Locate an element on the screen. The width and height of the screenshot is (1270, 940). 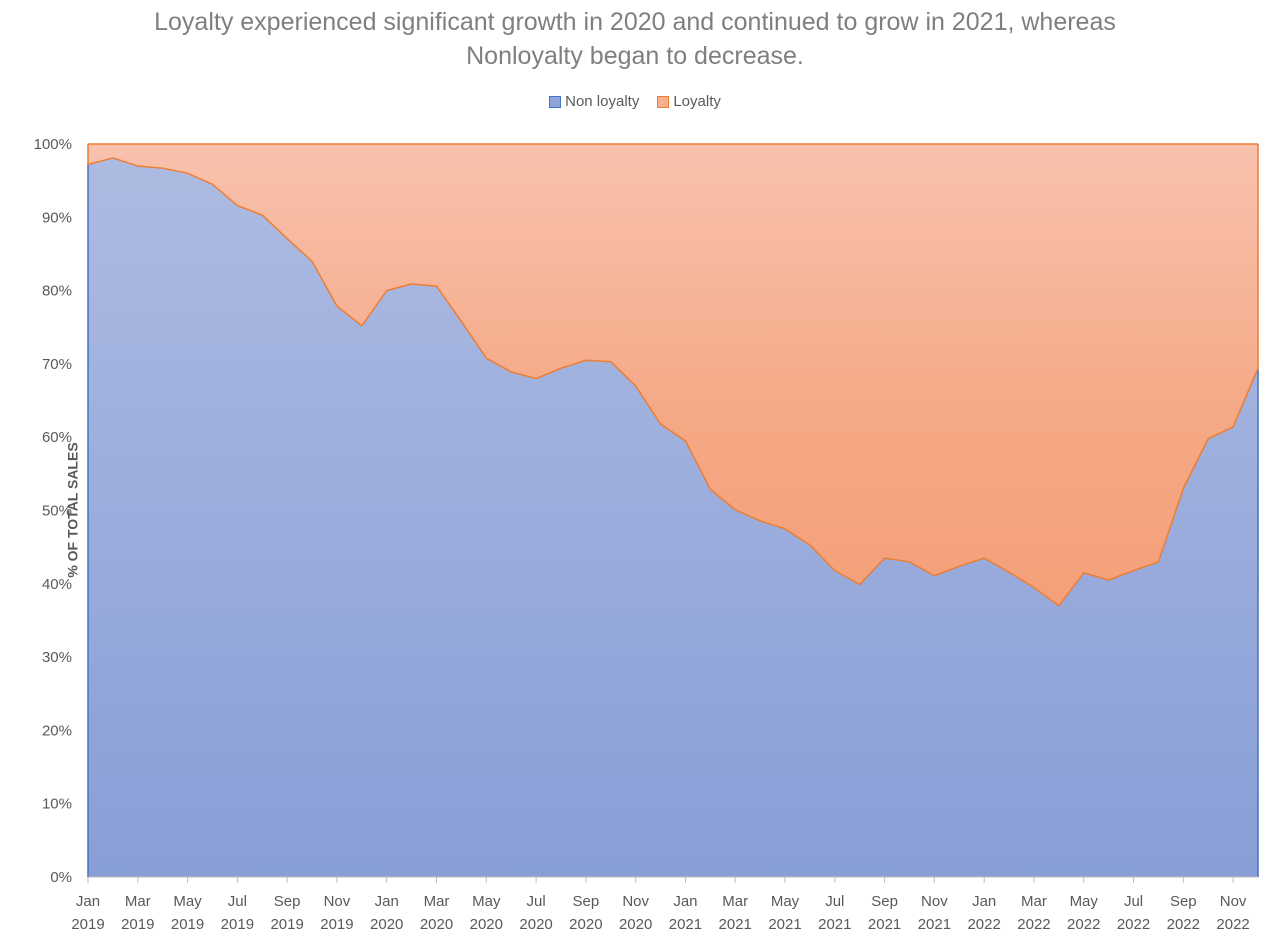
legend-swatch-loyalty is located at coordinates (663, 101).